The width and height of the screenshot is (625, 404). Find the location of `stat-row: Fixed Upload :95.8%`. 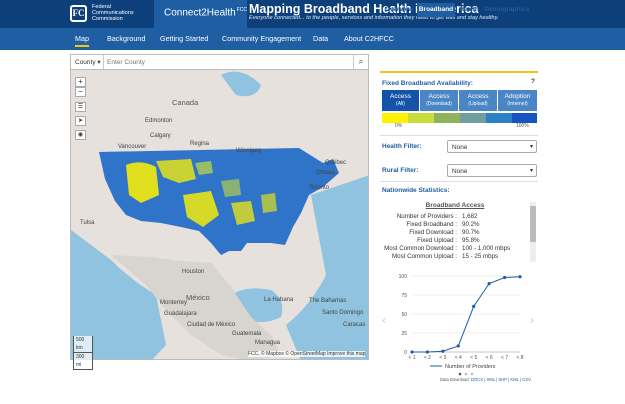

stat-row: Fixed Upload :95.8% is located at coordinates (448, 240).